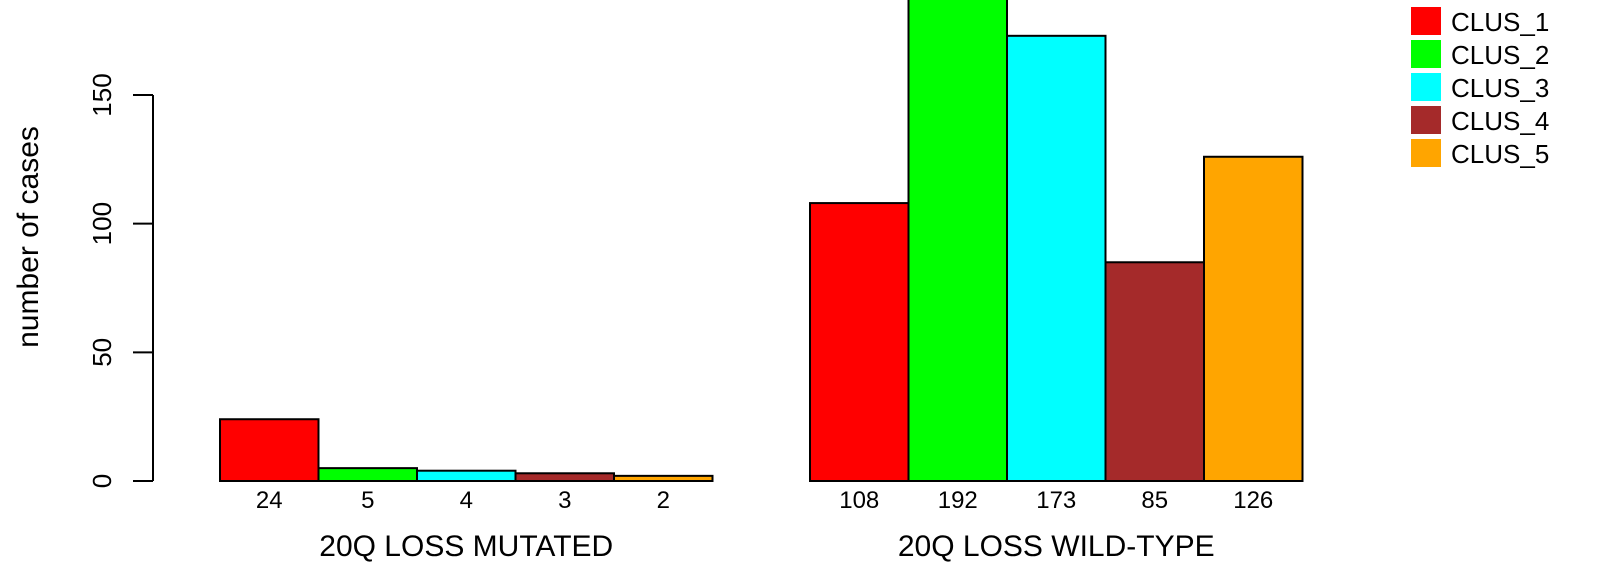 Image resolution: width=1610 pixels, height=578 pixels. I want to click on legend-label: CLUS_4, so click(1500, 121).